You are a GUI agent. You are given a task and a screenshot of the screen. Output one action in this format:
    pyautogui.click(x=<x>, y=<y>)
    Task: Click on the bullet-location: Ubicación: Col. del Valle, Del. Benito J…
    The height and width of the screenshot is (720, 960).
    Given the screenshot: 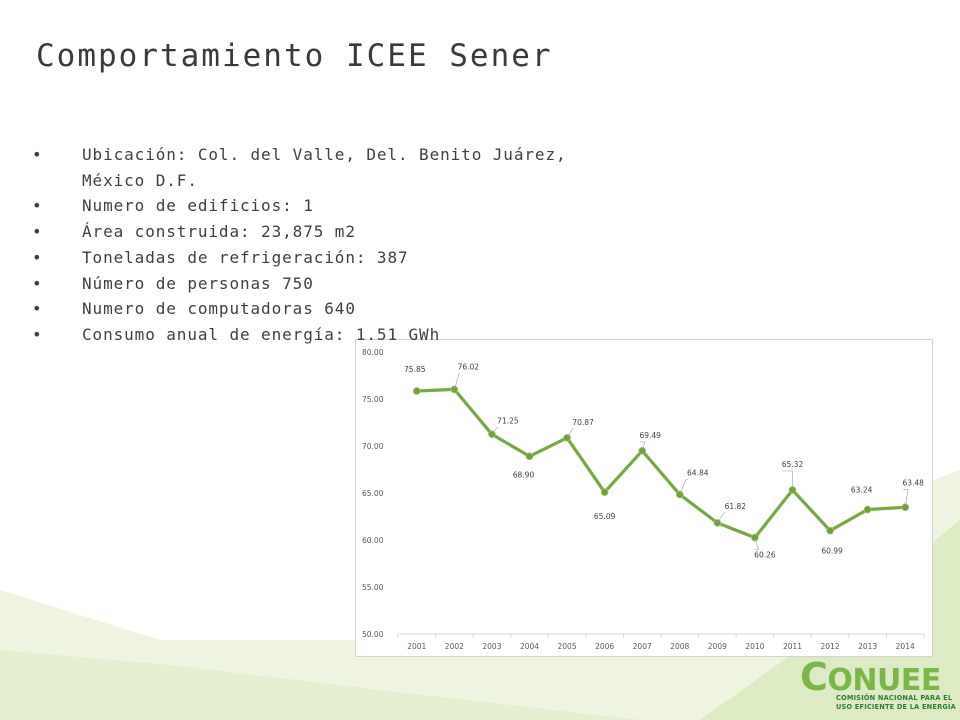 What is the action you would take?
    pyautogui.click(x=312, y=167)
    